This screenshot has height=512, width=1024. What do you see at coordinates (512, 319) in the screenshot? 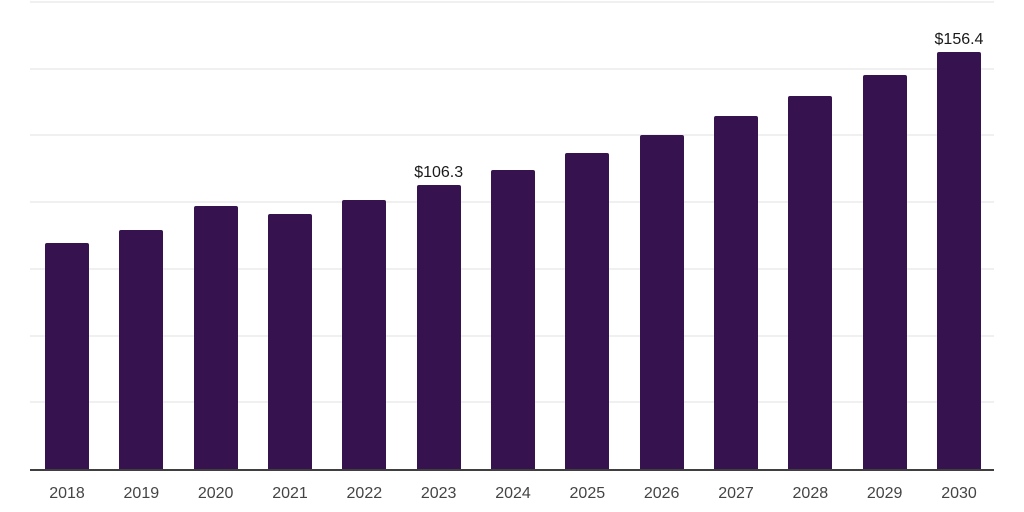
I see `bar-2024` at bounding box center [512, 319].